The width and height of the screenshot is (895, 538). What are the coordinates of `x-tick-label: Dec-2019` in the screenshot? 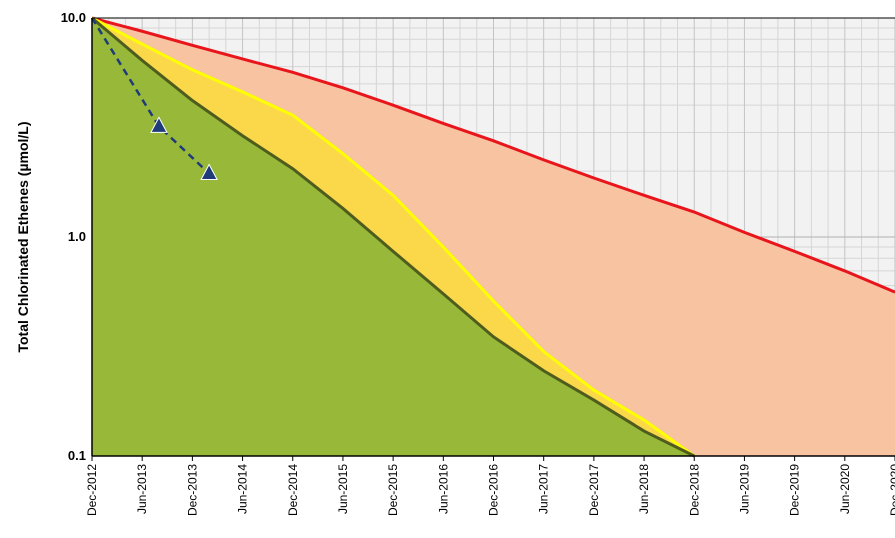 It's located at (795, 490).